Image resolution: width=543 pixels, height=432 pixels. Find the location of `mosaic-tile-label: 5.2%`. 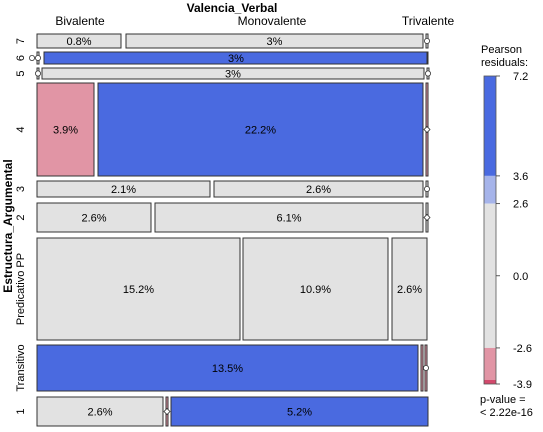

mosaic-tile-label: 5.2% is located at coordinates (299, 413).